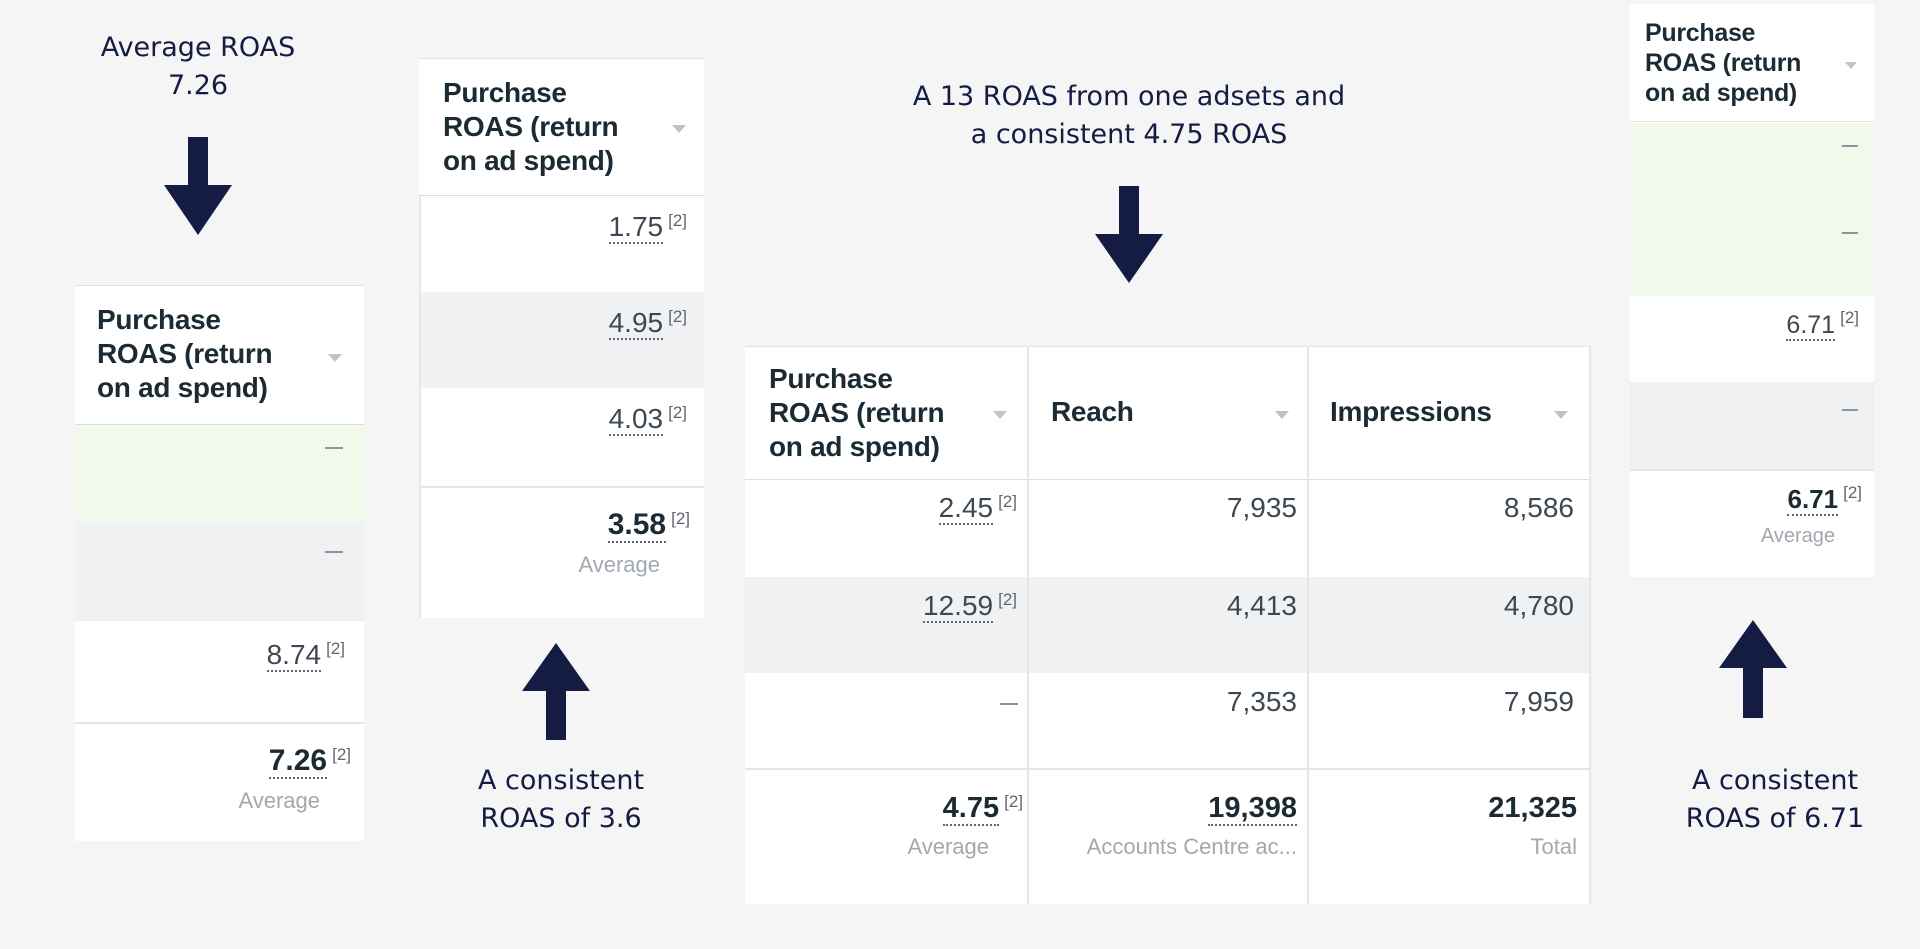 The width and height of the screenshot is (1920, 949). Describe the element at coordinates (1168, 719) in the screenshot. I see `table-row: 7,353 7,959` at that location.